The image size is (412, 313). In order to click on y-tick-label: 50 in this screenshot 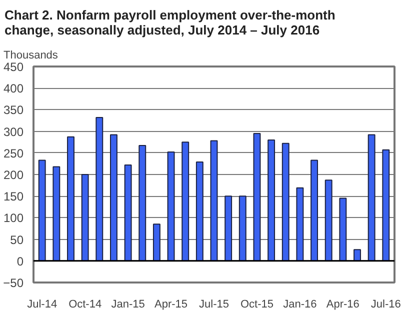, I will do `click(17, 239)`.